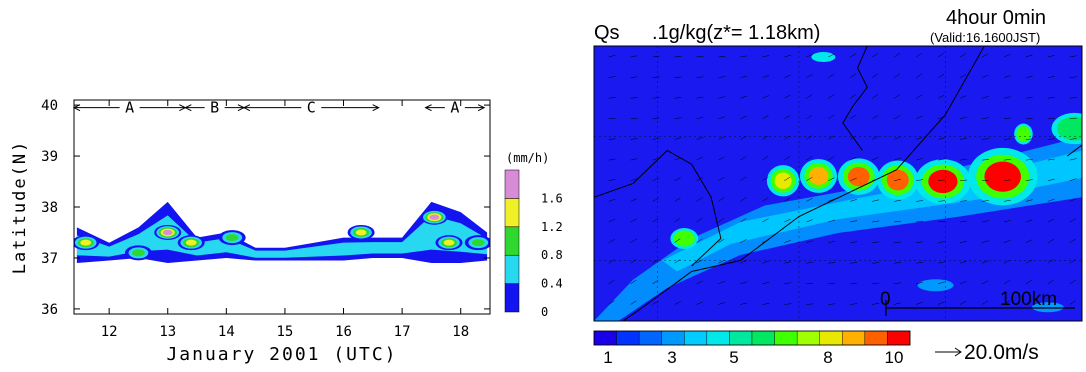  What do you see at coordinates (311, 108) in the screenshot?
I see `period-label: C` at bounding box center [311, 108].